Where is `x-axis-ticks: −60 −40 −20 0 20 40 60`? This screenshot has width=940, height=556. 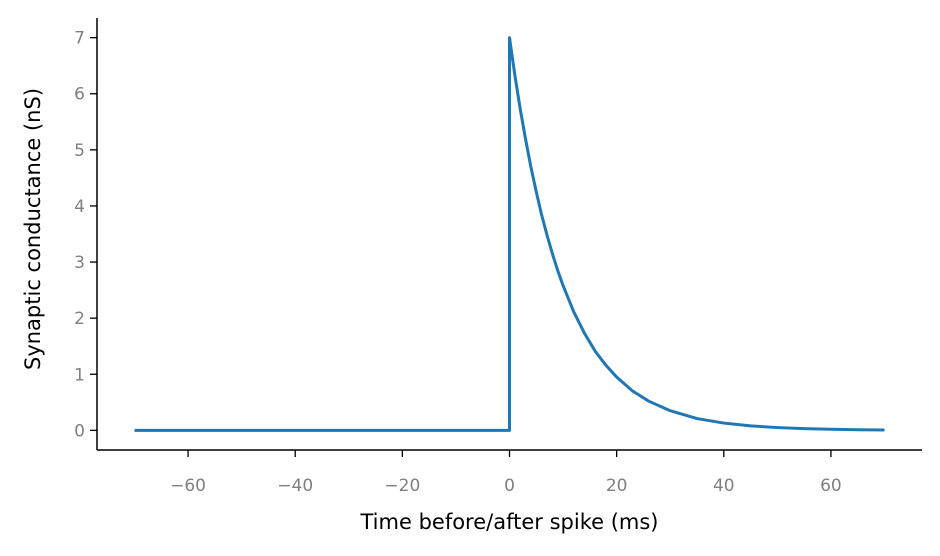
x-axis-ticks: −60 −40 −20 0 20 40 60 is located at coordinates (506, 473).